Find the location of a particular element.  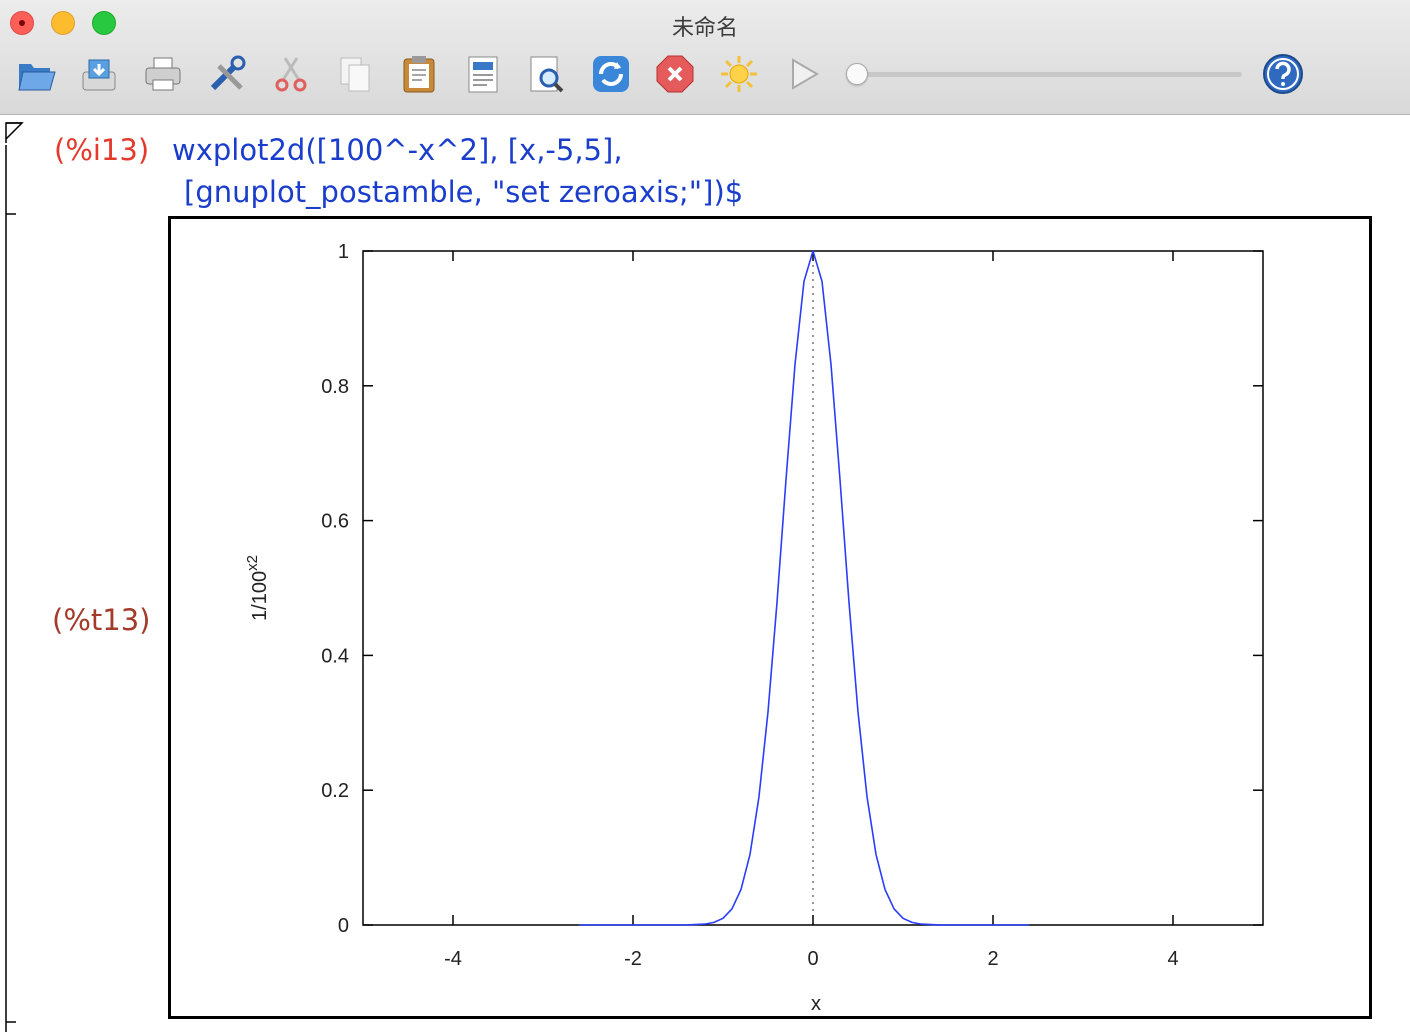

select-all-icon is located at coordinates (483, 74).